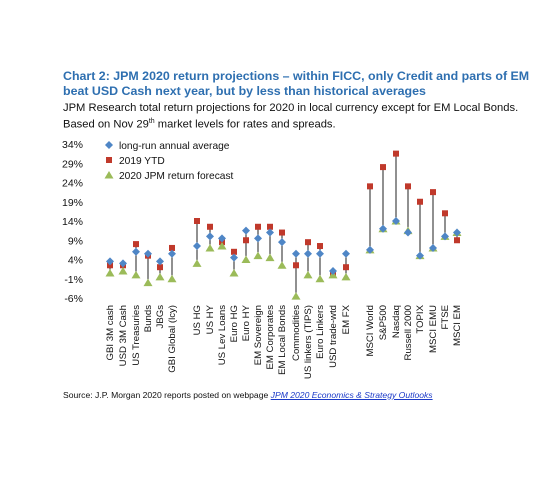 This screenshot has width=550, height=480. What do you see at coordinates (320, 332) in the screenshot?
I see `x-tick-label: Euro Linkers` at bounding box center [320, 332].